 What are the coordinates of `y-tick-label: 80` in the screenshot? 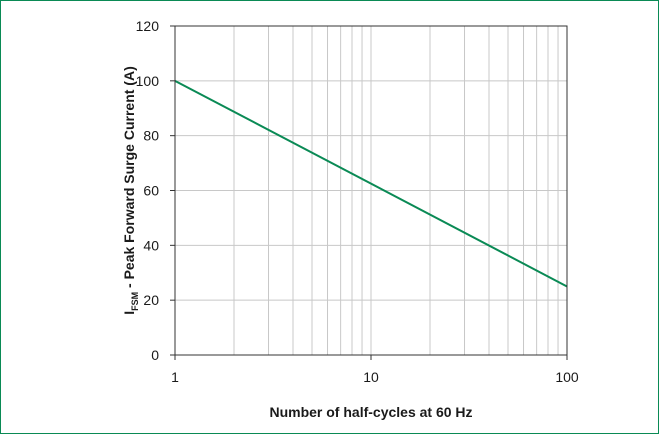 It's located at (151, 136).